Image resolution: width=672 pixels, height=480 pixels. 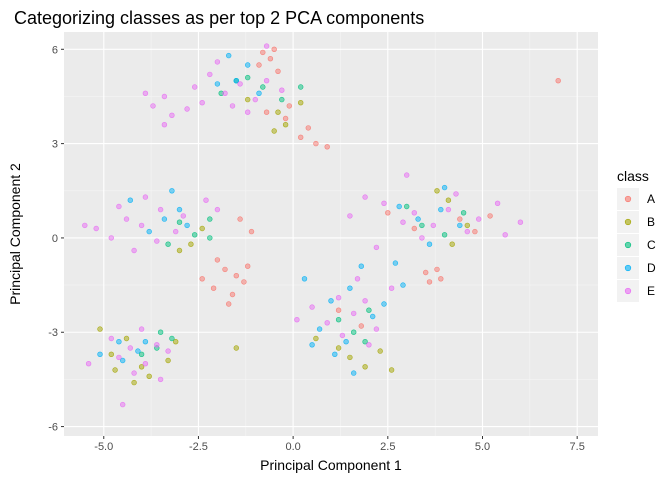 What do you see at coordinates (628, 245) in the screenshot?
I see `legend-key-c` at bounding box center [628, 245].